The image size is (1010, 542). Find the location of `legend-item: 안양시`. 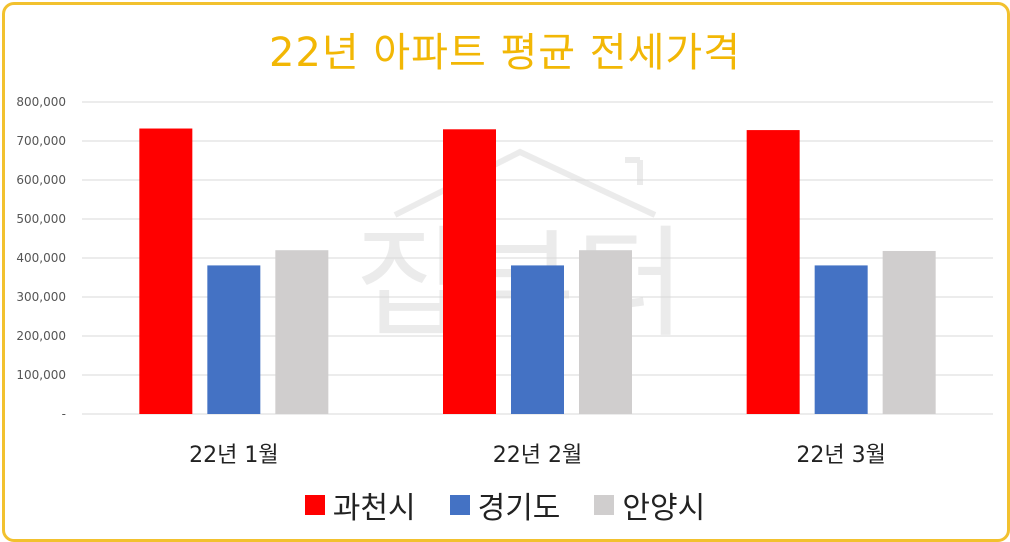

legend-item: 안양시 is located at coordinates (649, 505).